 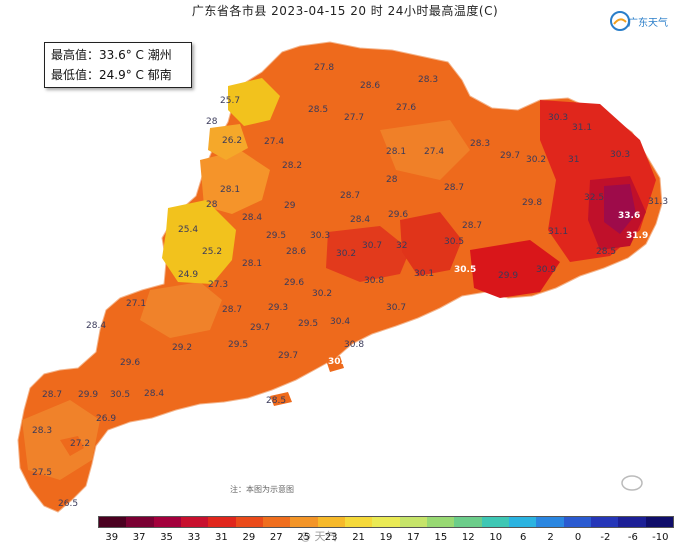 What do you see at coordinates (80, 444) in the screenshot?
I see `station-value-label: 27.2` at bounding box center [80, 444].